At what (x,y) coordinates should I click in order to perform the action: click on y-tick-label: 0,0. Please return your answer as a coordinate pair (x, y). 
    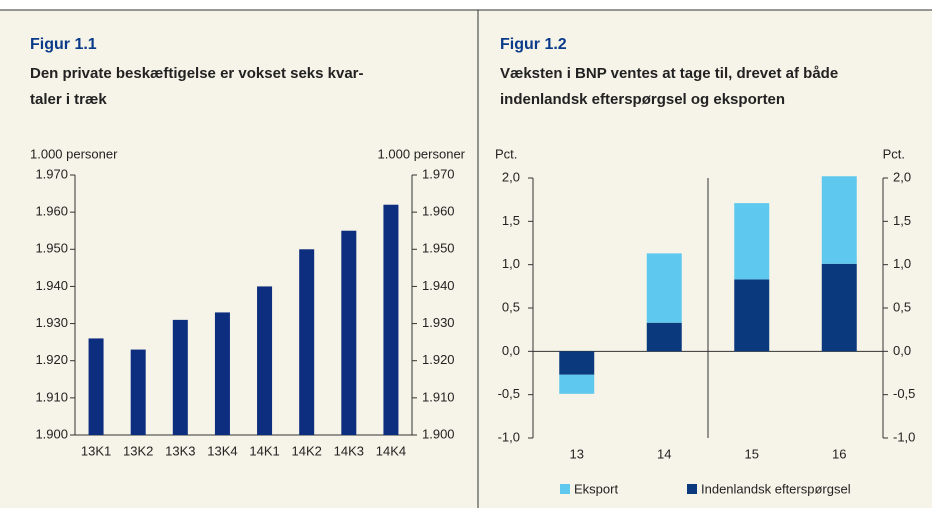
    Looking at the image, I should click on (511, 350).